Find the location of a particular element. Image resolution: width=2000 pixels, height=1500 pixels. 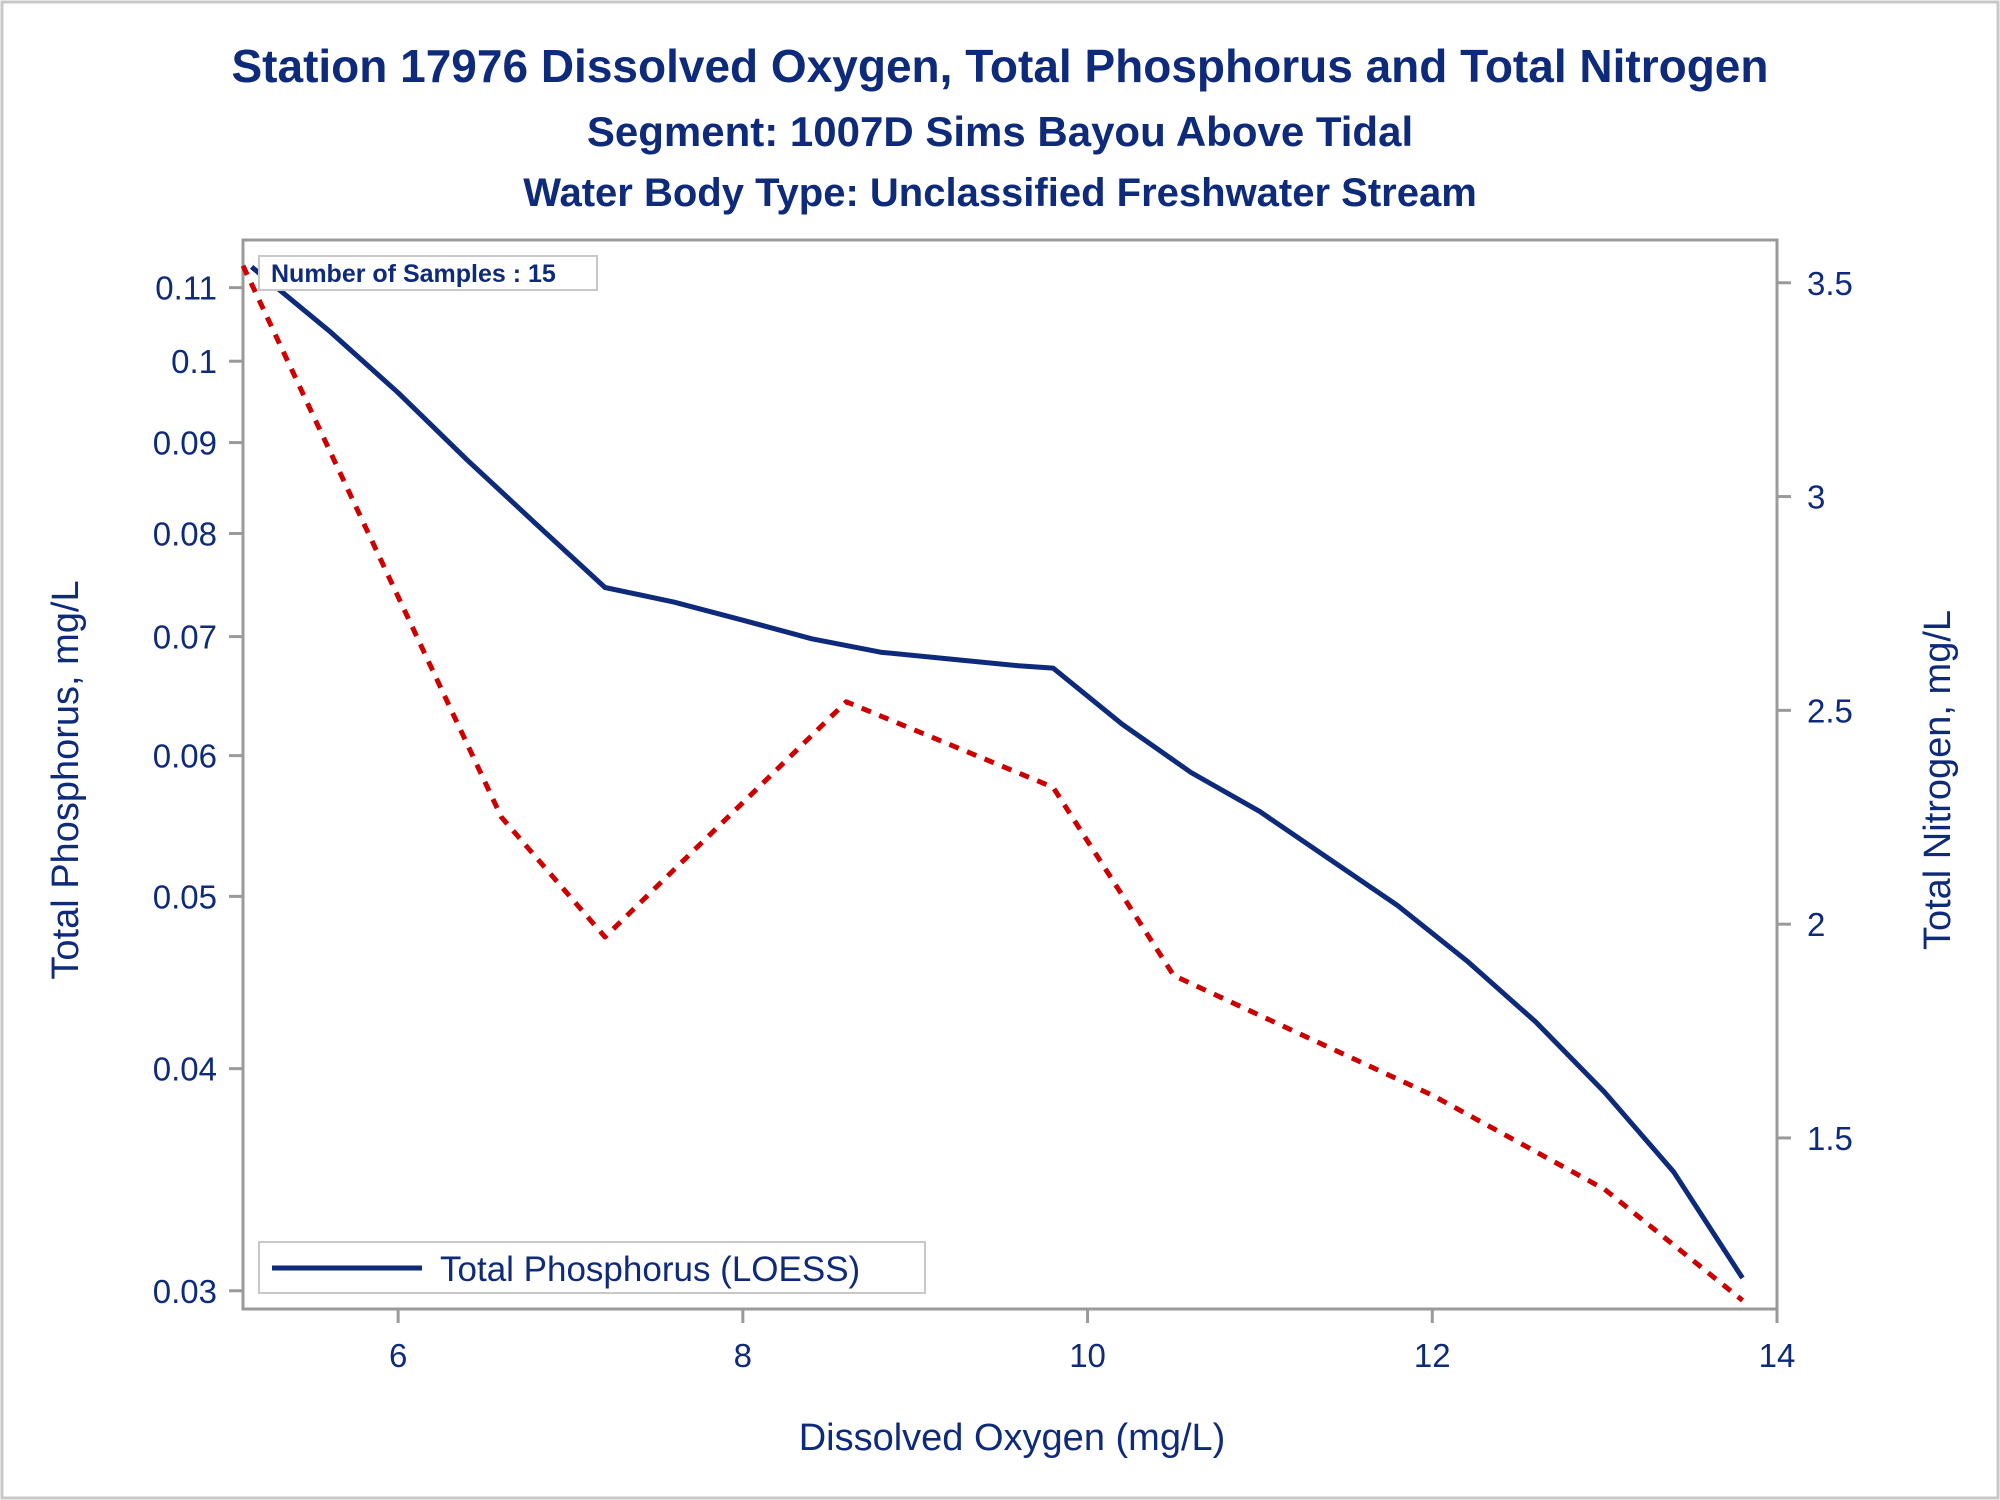

y-right-tick-label-4: 3.5 is located at coordinates (1830, 283).